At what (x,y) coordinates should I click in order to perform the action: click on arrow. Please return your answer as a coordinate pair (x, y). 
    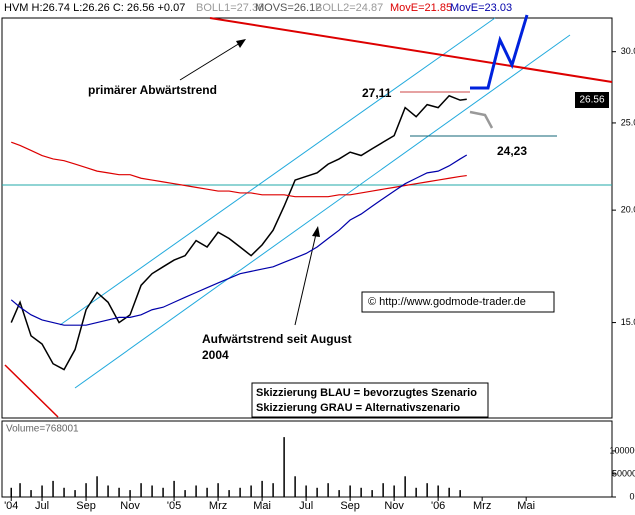
    Looking at the image, I should click on (210, 61).